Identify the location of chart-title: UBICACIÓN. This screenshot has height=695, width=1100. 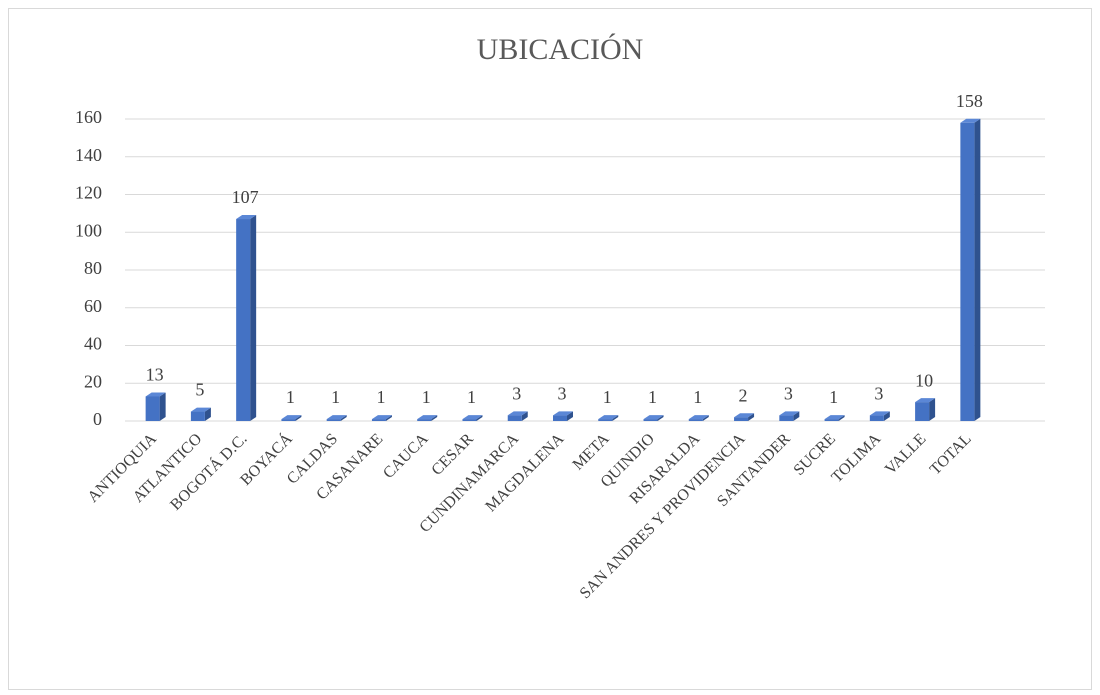
(560, 49).